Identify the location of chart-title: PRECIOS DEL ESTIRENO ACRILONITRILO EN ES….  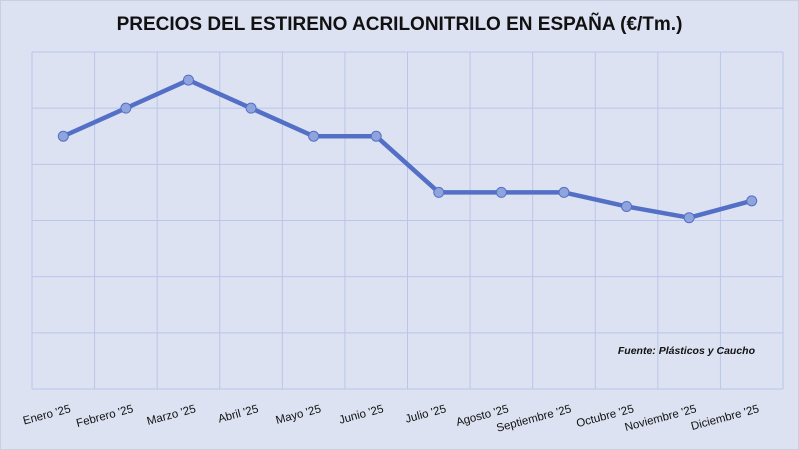
(399, 24).